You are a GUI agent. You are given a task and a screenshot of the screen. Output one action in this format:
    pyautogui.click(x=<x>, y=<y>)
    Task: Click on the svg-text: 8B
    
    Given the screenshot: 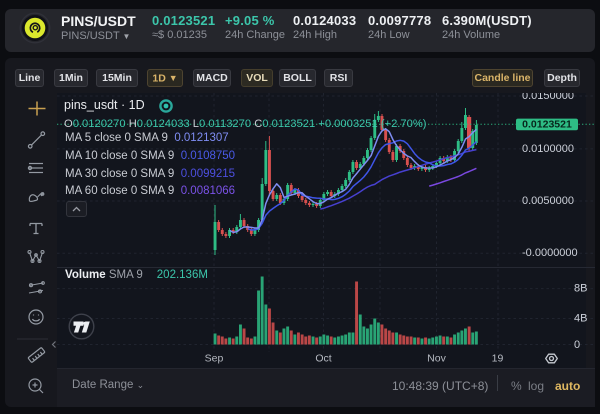 What is the action you would take?
    pyautogui.click(x=580, y=289)
    